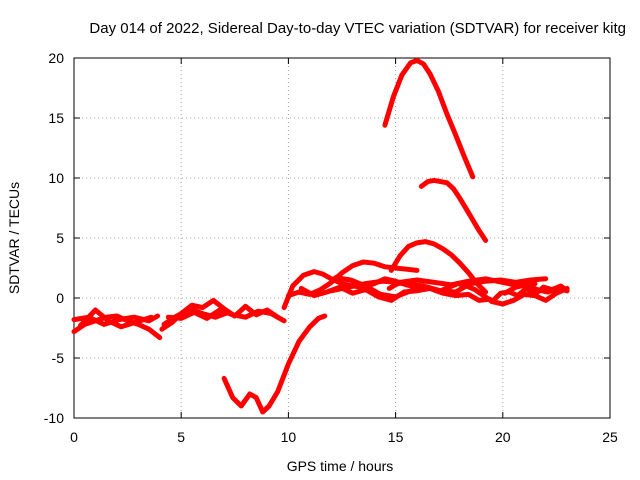 The height and width of the screenshot is (480, 640). I want to click on y-tick-label: 5, so click(60, 238).